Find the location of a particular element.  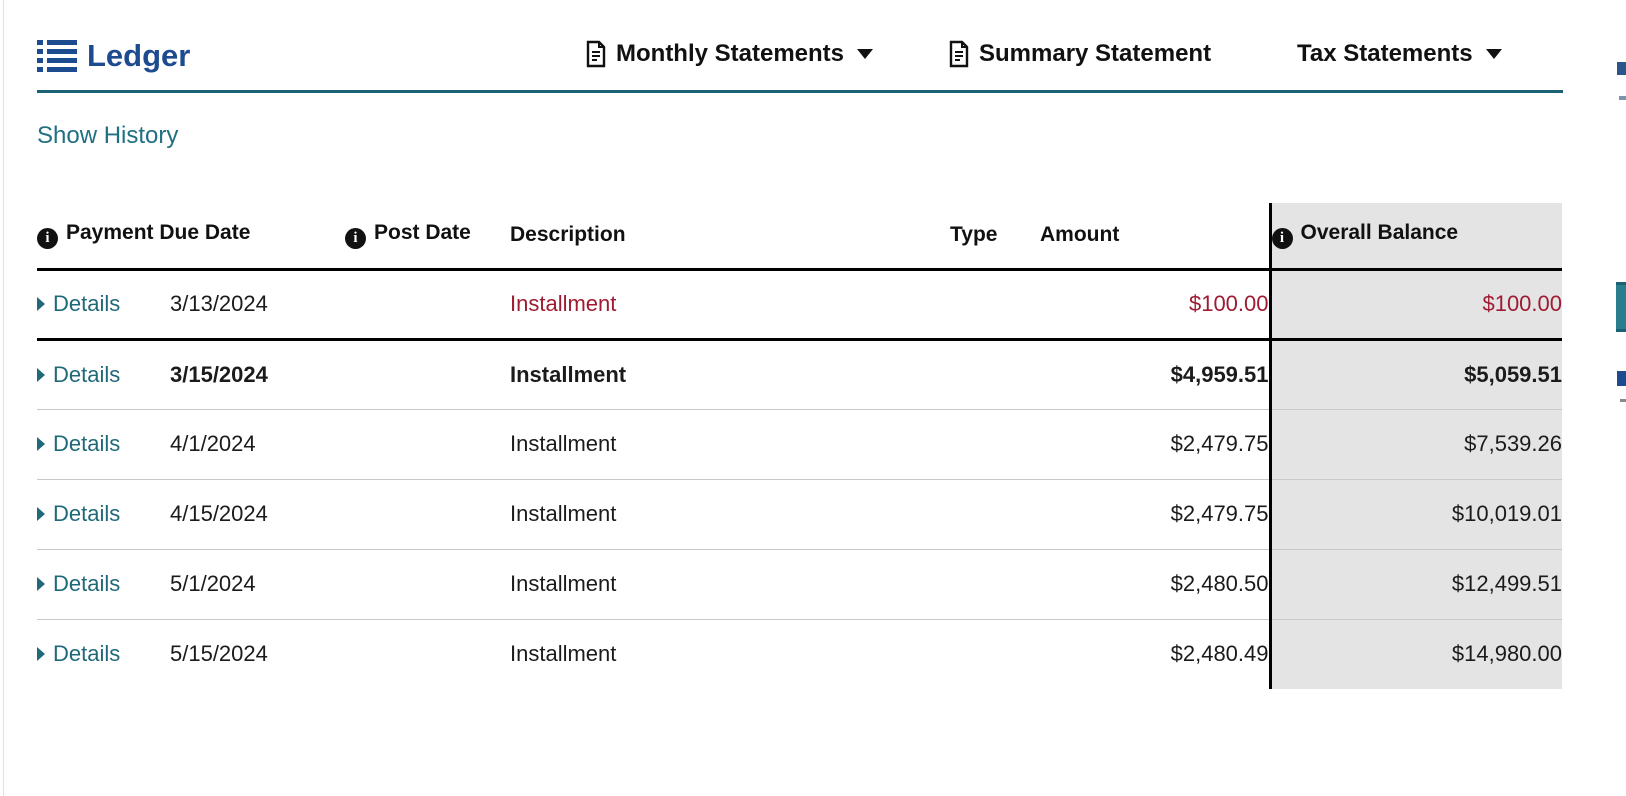

summary-statement-link: Summary Statement is located at coordinates (1079, 54).